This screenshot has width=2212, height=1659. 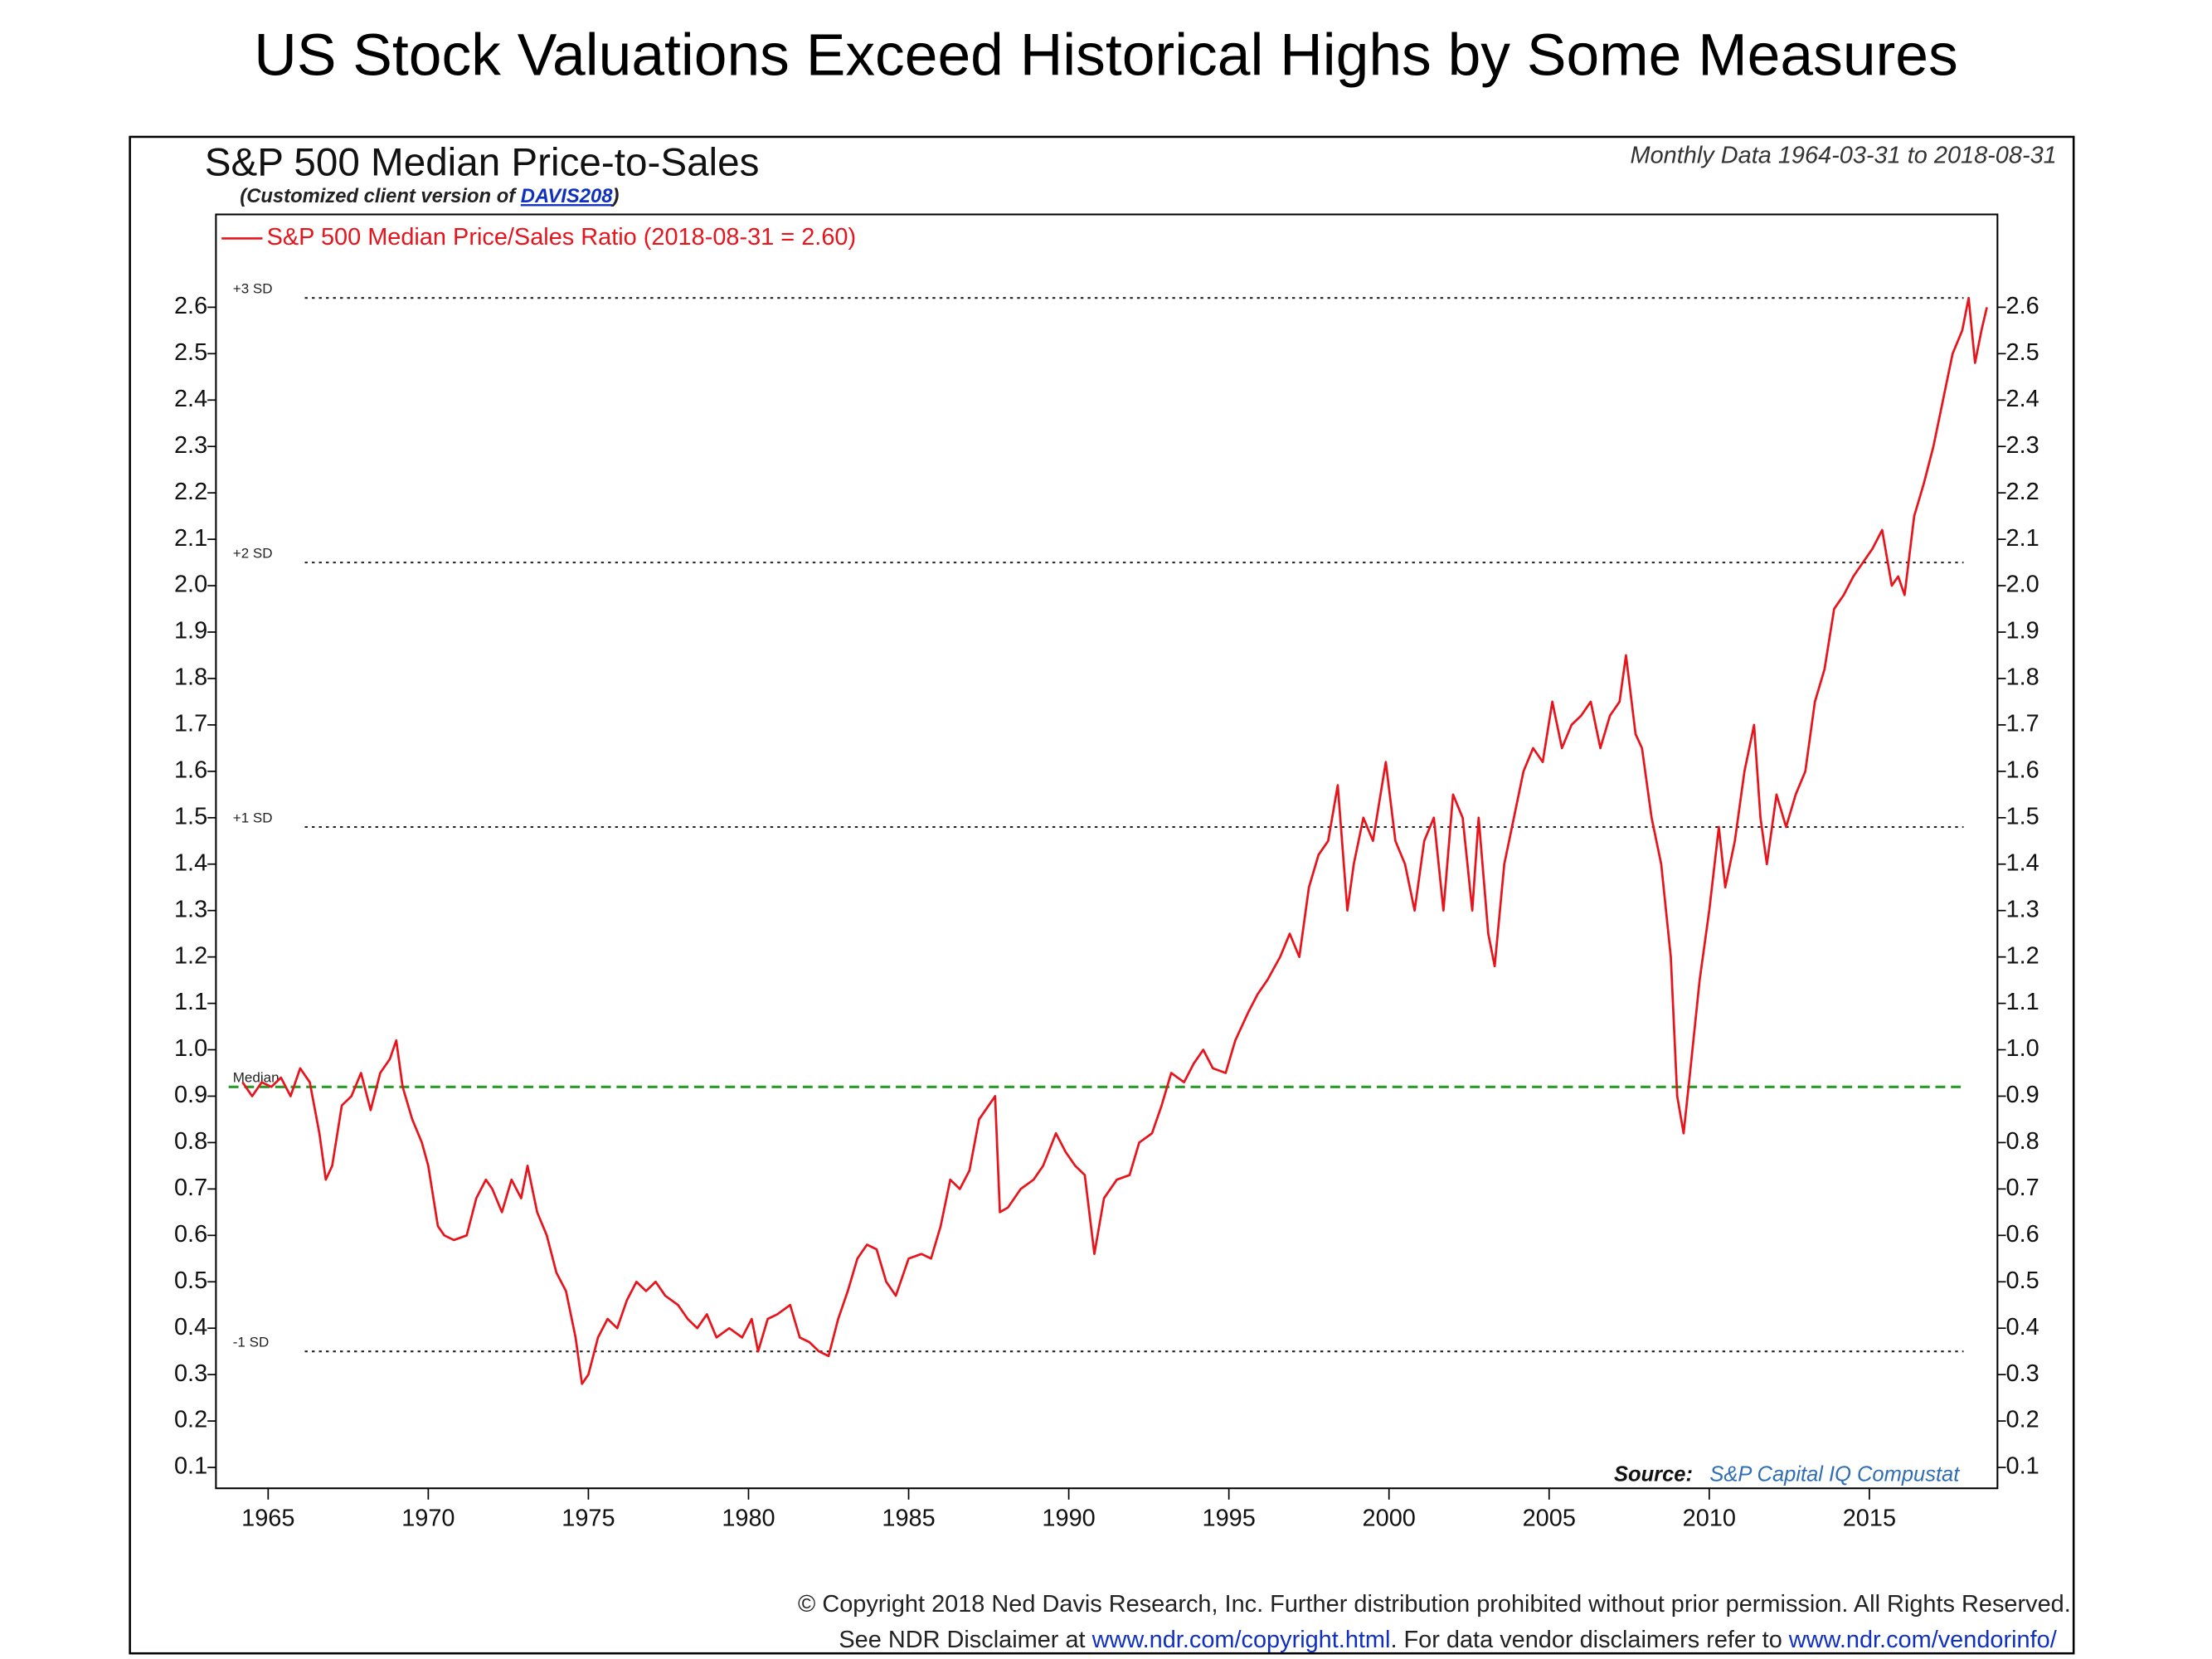 What do you see at coordinates (253, 817) in the screenshot?
I see `reference-label: +1 SD` at bounding box center [253, 817].